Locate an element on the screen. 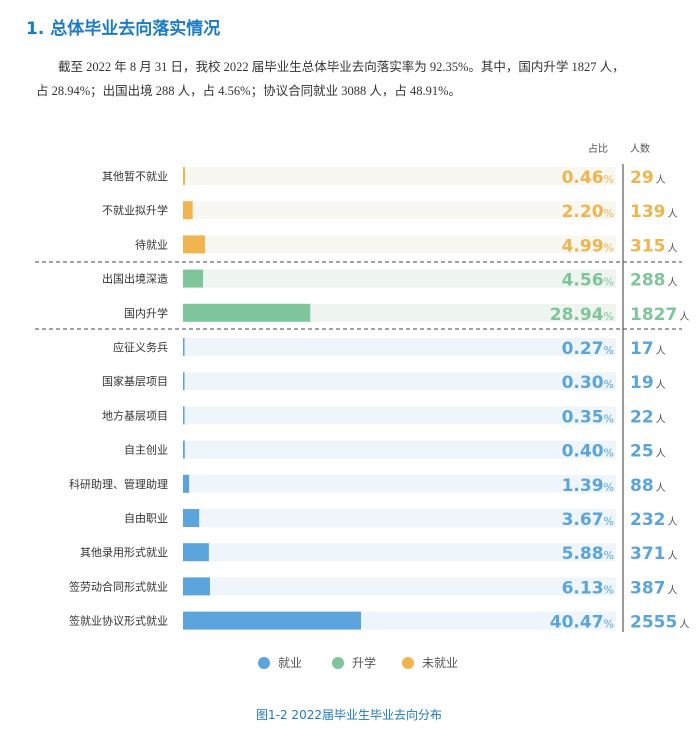 The image size is (698, 735). category-label: 国家基层项目 is located at coordinates (135, 381).